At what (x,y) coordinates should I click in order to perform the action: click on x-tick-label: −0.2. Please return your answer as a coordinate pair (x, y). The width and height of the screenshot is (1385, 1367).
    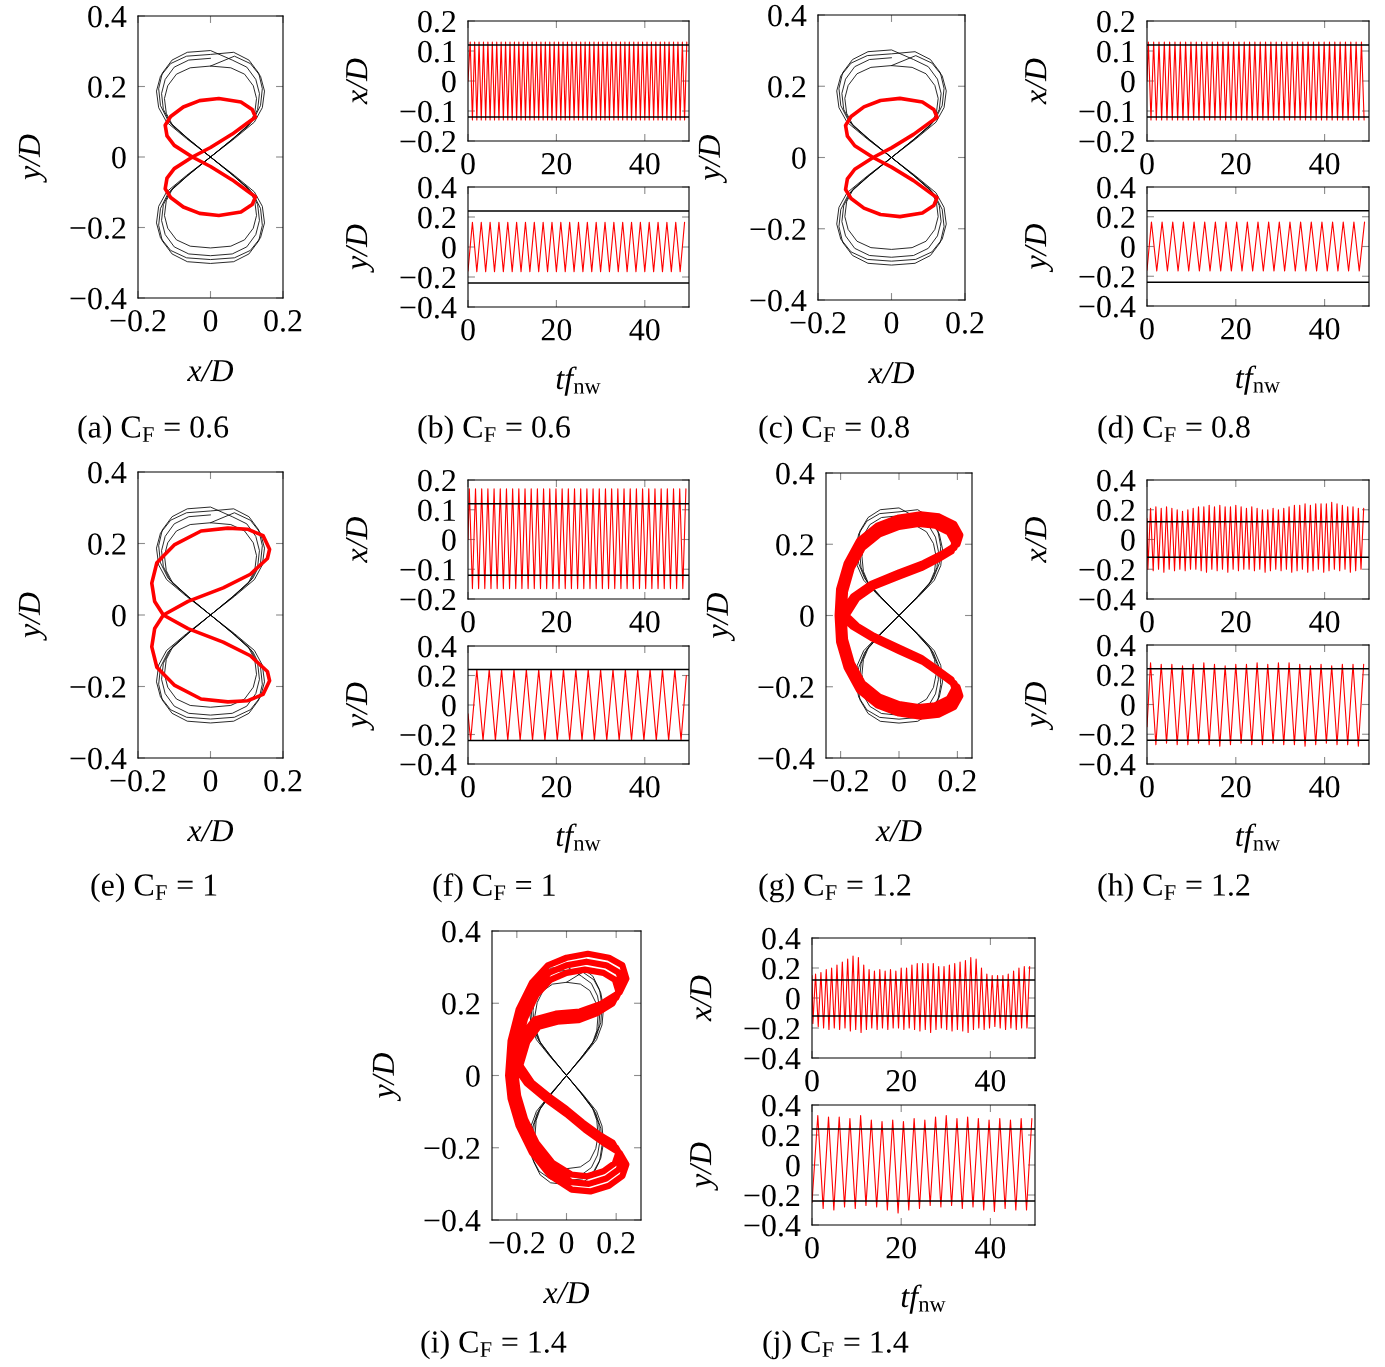
    Looking at the image, I should click on (840, 781).